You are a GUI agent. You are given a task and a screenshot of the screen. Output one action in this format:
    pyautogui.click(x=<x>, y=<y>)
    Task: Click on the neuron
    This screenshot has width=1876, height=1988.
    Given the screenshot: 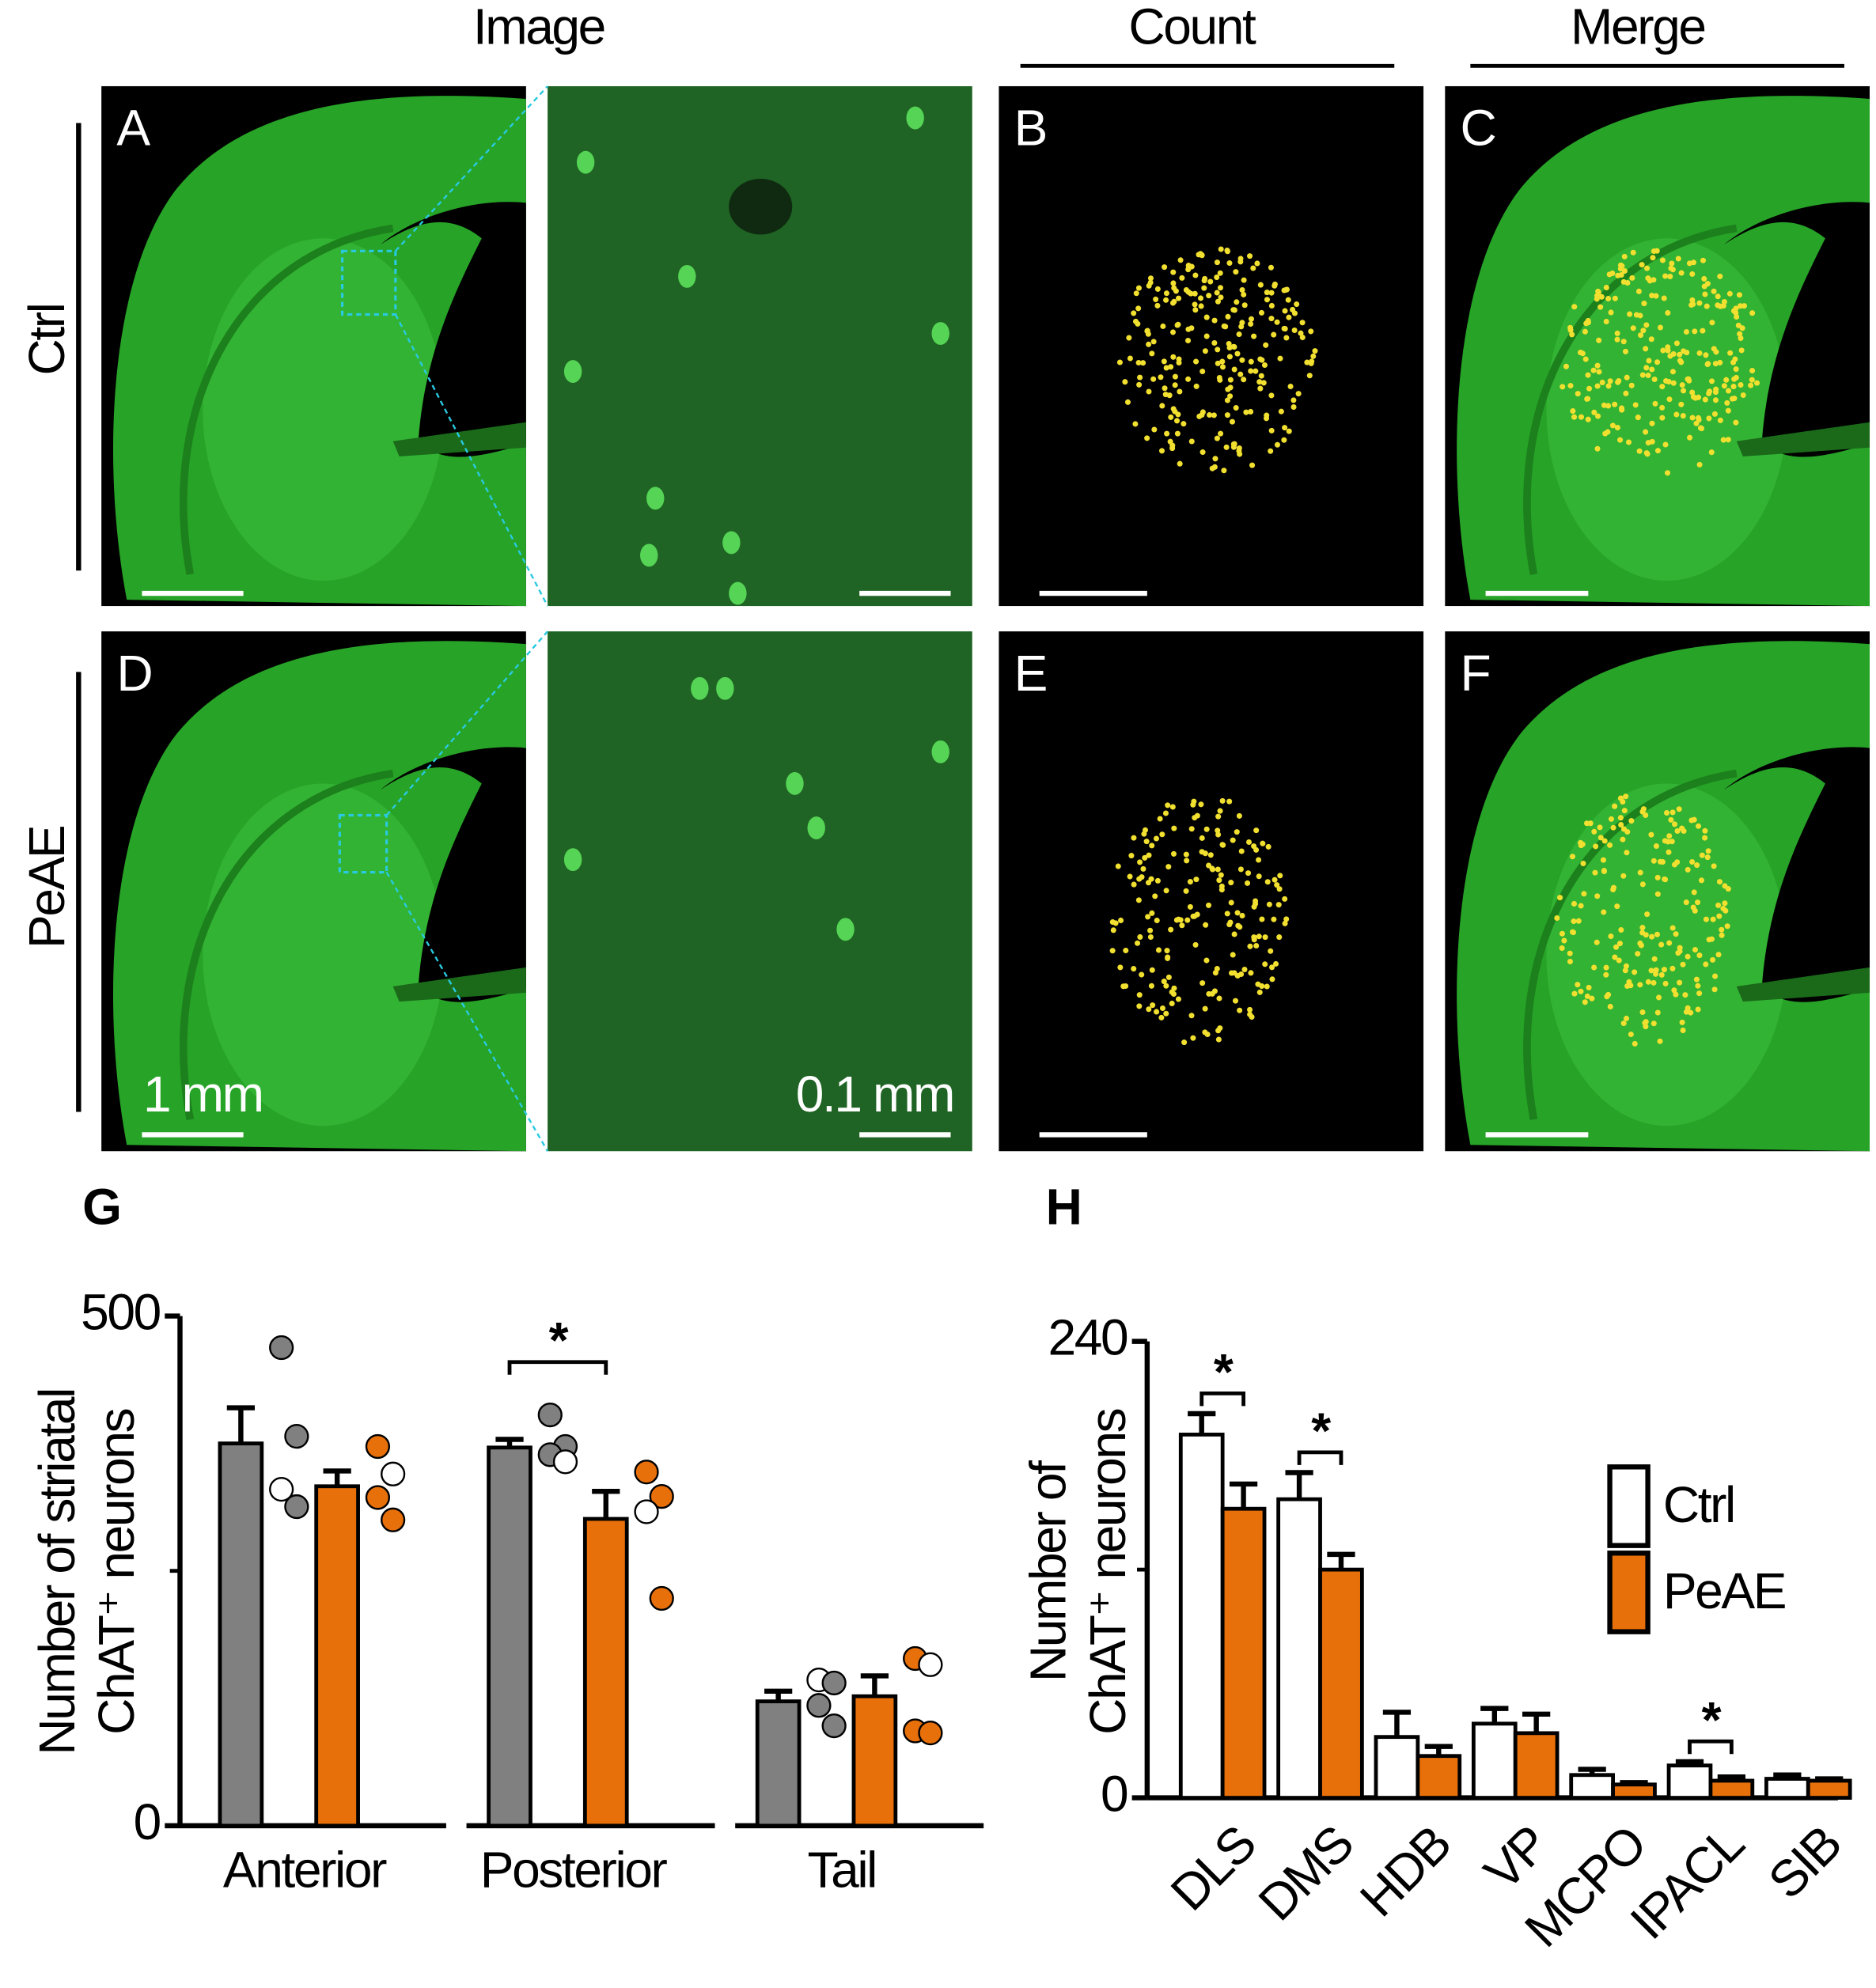 What is the action you would take?
    pyautogui.click(x=846, y=930)
    